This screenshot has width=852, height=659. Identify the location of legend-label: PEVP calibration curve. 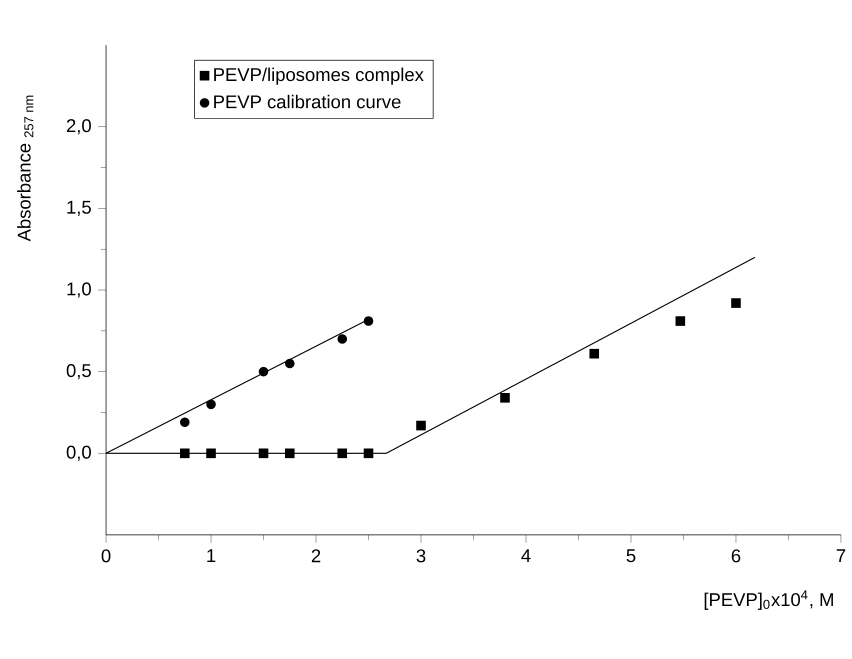
(307, 101).